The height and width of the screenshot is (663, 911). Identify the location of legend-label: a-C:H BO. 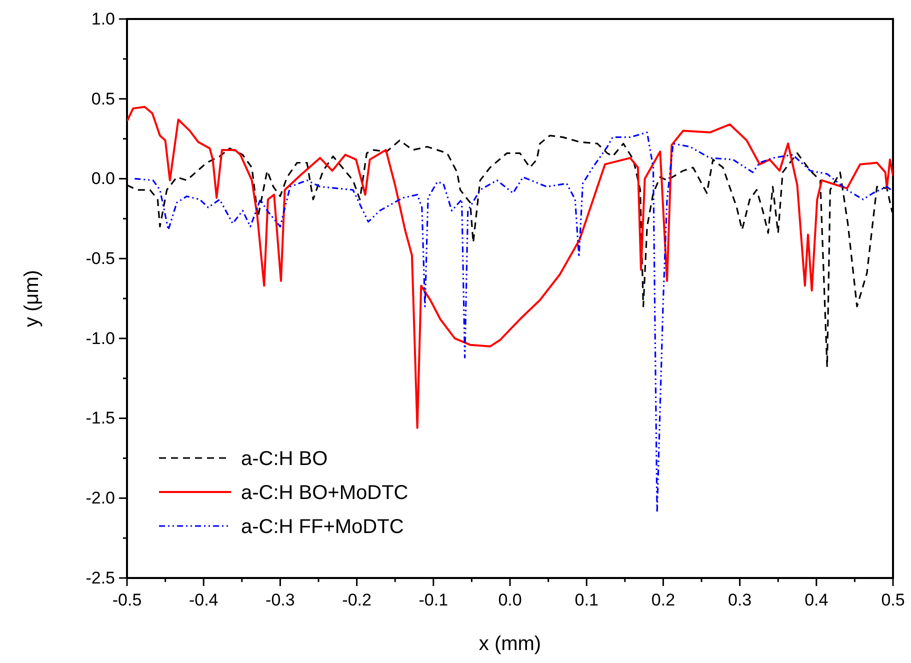
(284, 459).